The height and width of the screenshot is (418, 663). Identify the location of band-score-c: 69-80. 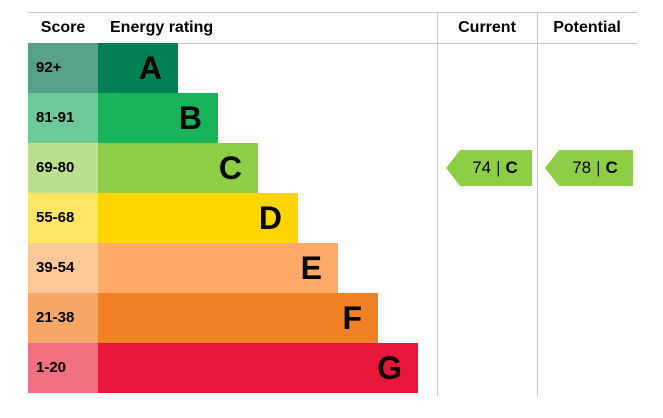
(63, 168).